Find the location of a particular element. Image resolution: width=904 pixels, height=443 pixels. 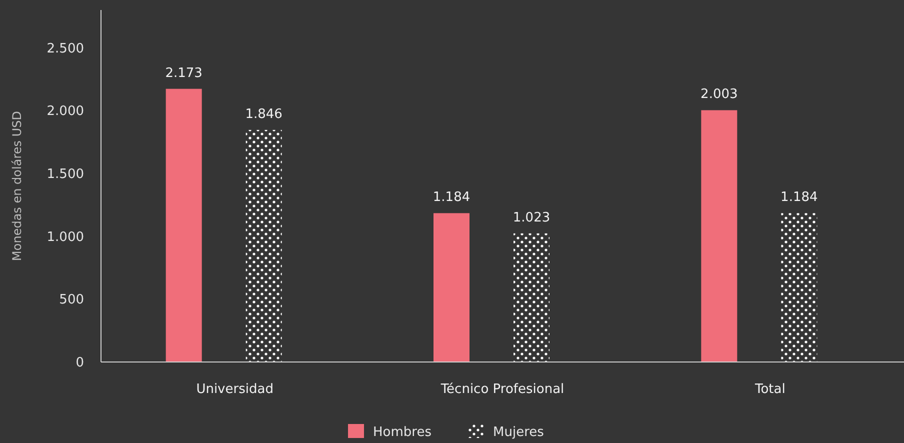

y-tick-label: 500 is located at coordinates (71, 300).